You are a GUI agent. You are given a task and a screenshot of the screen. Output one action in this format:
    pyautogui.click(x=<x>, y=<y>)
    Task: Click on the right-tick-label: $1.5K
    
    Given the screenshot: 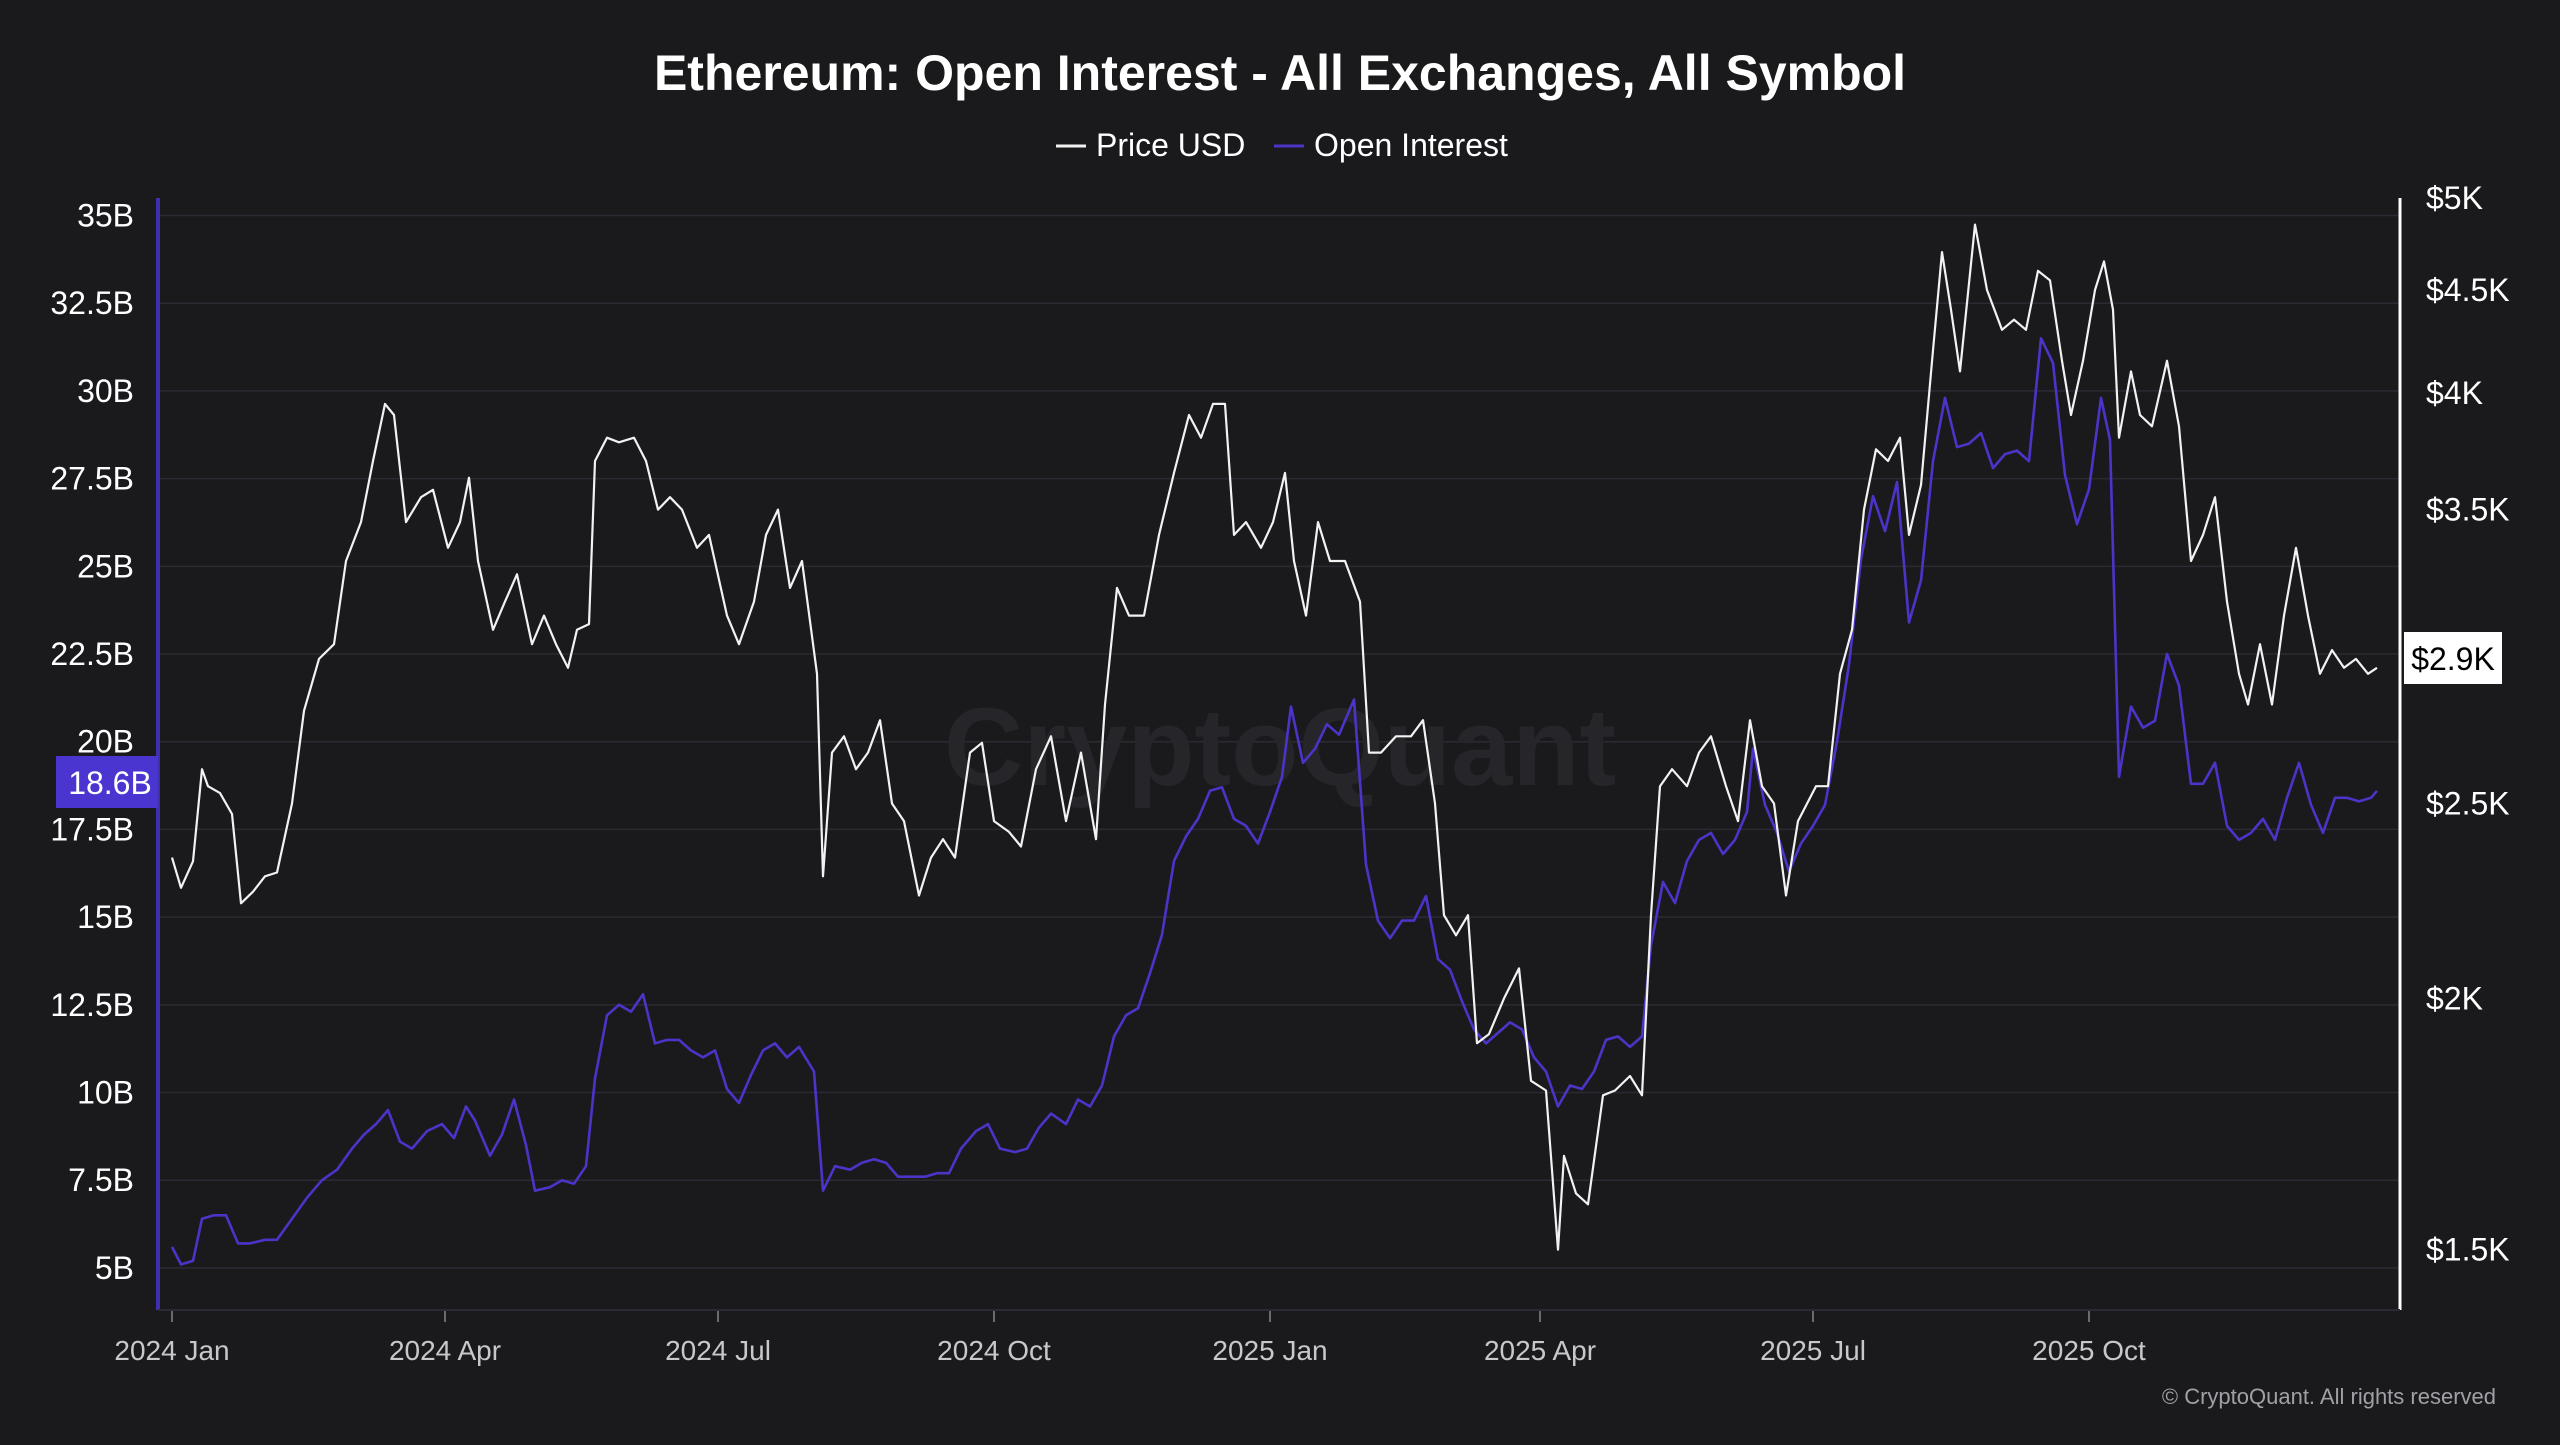 What is the action you would take?
    pyautogui.click(x=2468, y=1250)
    